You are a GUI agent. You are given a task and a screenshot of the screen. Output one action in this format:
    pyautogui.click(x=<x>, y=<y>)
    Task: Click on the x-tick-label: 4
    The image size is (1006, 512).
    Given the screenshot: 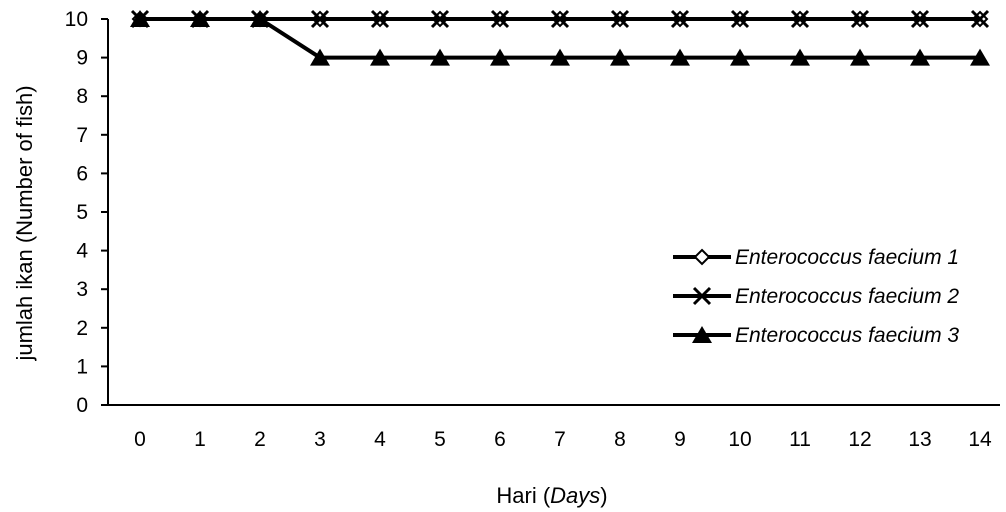 What is the action you would take?
    pyautogui.click(x=380, y=439)
    